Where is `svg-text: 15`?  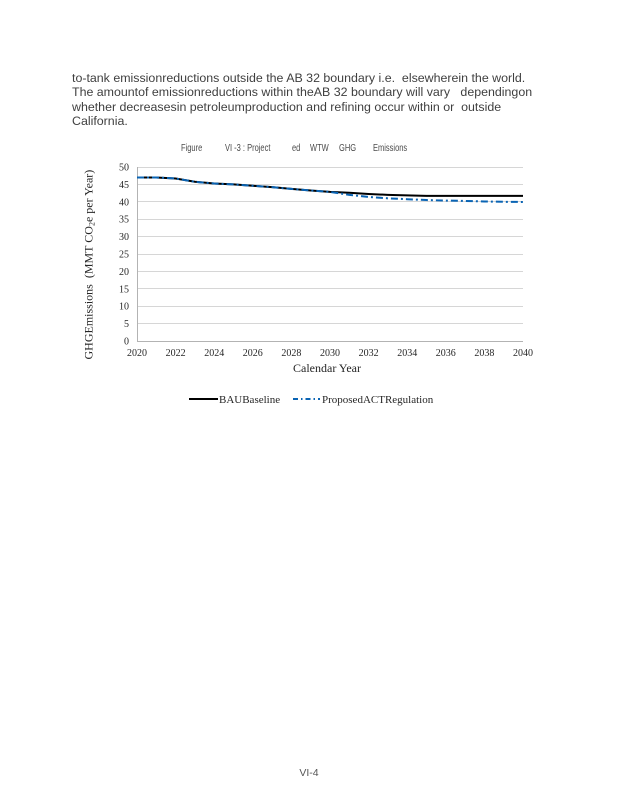 svg-text: 15 is located at coordinates (124, 289).